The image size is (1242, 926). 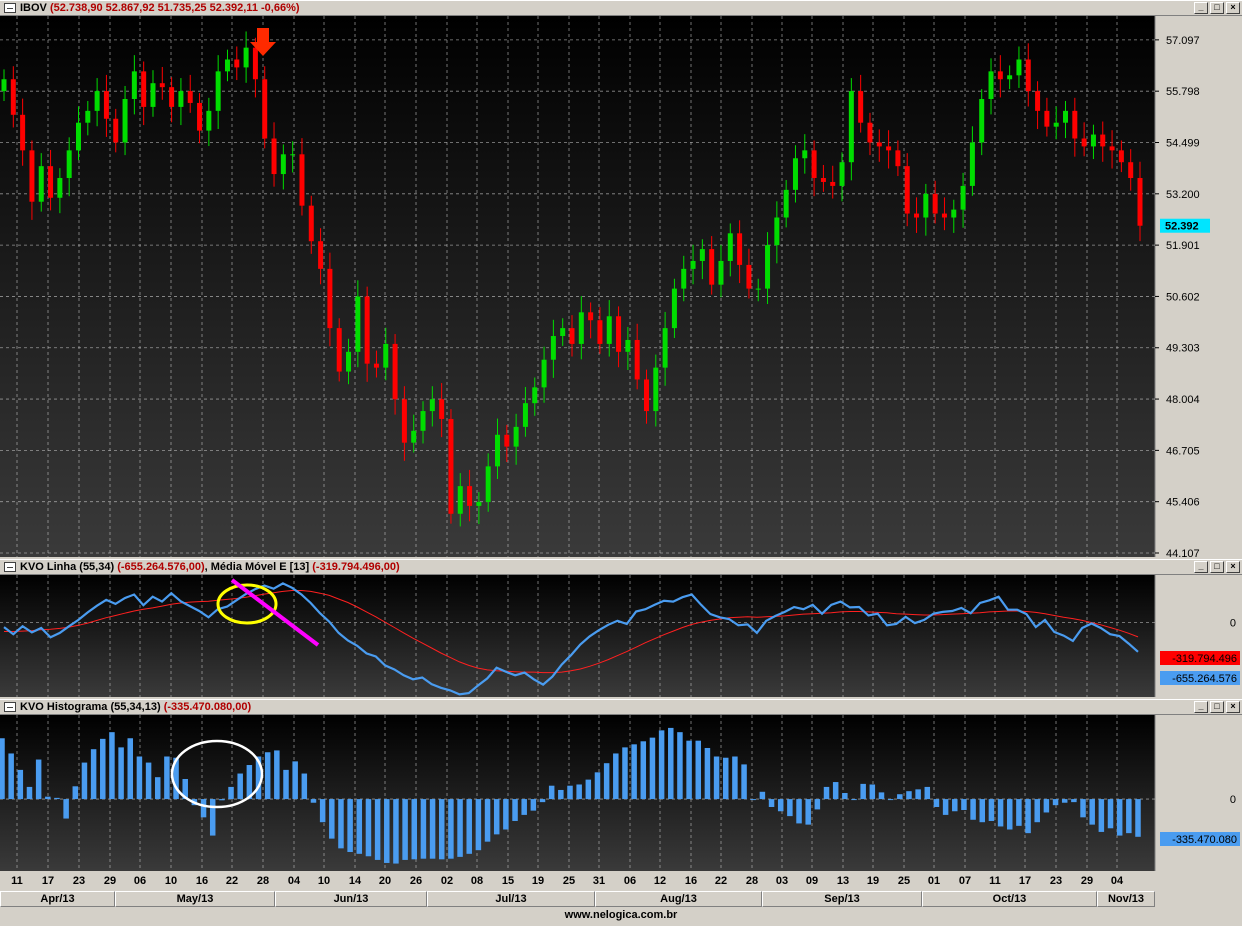 I want to click on month-label: Jul/13, so click(x=511, y=899).